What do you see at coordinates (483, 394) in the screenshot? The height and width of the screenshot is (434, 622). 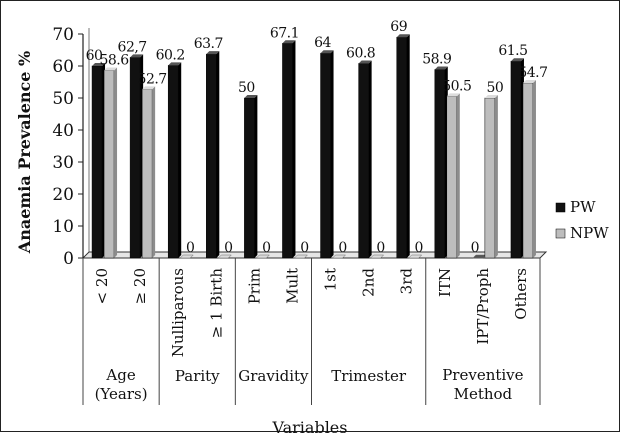 I see `group-label-line: Method` at bounding box center [483, 394].